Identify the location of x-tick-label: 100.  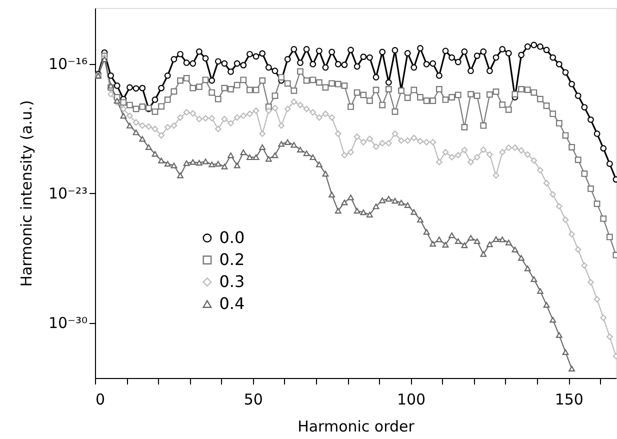
(411, 399).